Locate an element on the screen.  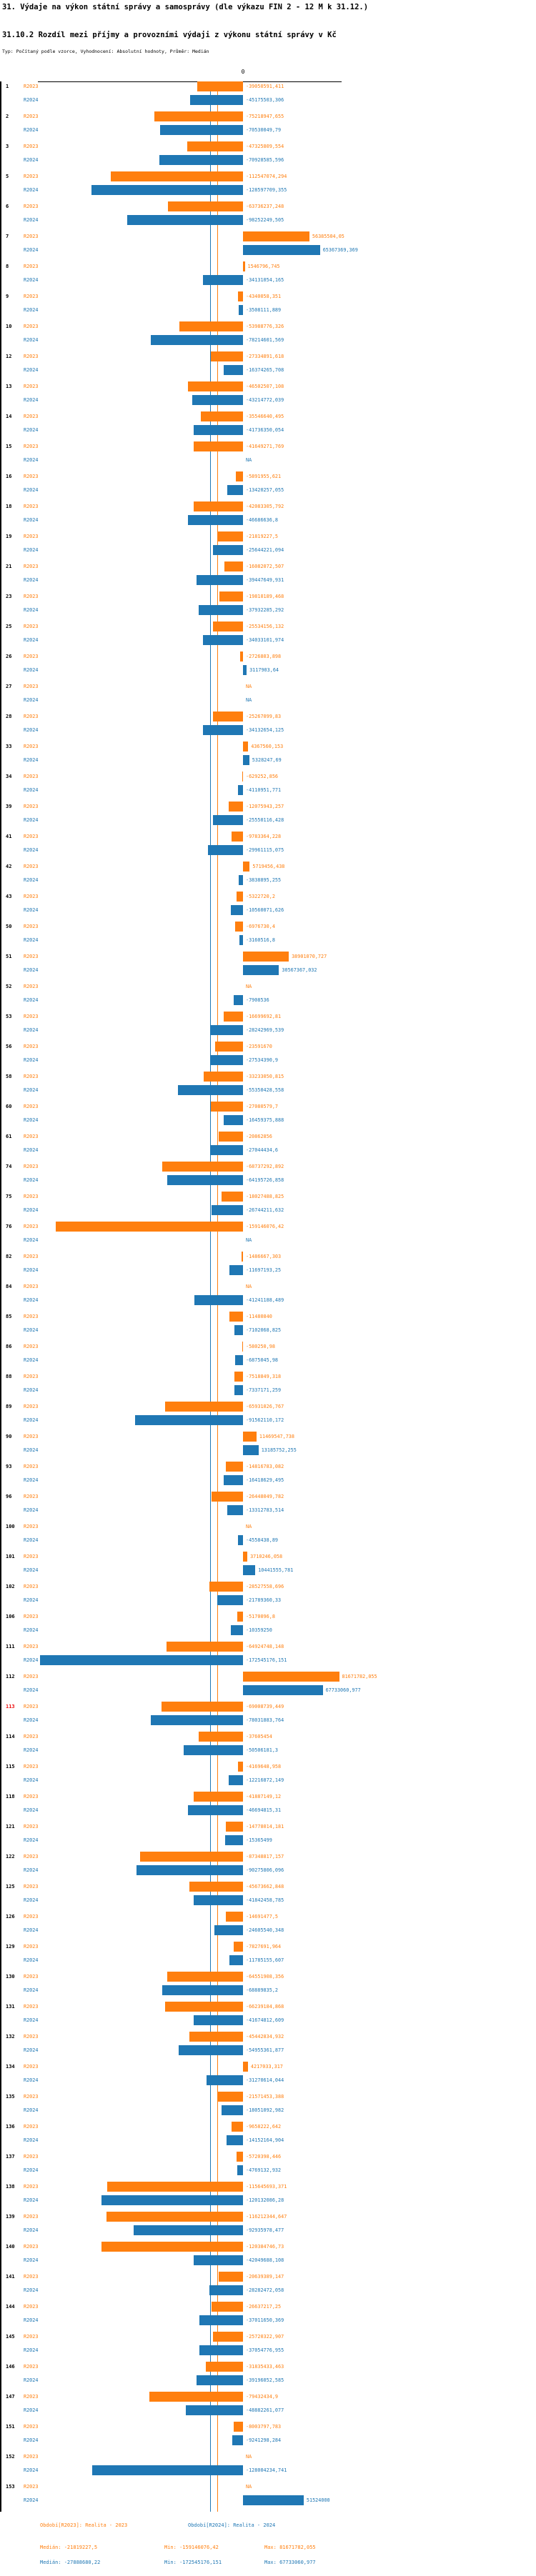
chart-row: 129 R2023 -7827691,964 R2024 -11785155,607 is located at coordinates (268, 1955).